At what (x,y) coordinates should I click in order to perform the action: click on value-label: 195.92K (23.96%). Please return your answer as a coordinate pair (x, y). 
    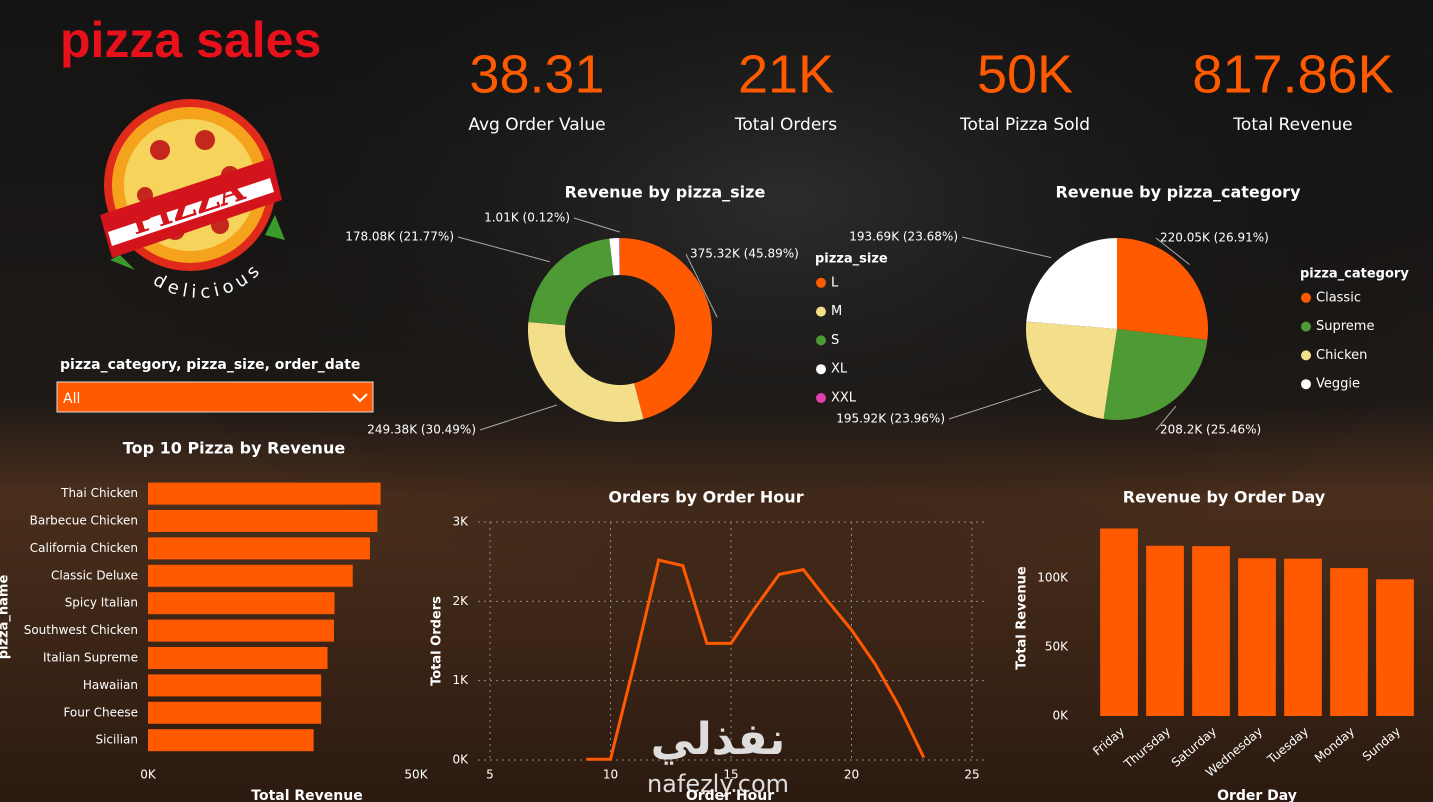
    Looking at the image, I should click on (890, 419).